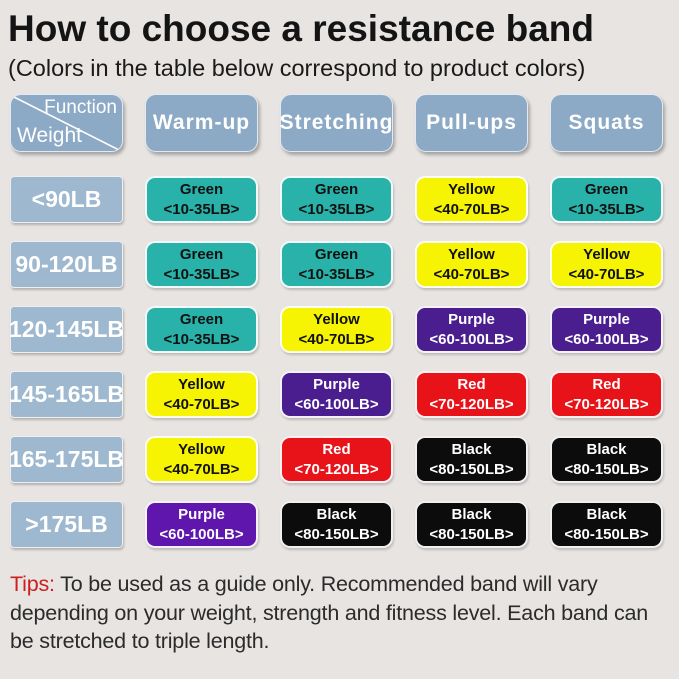  I want to click on weight-label: 165-175LB, so click(66, 460).